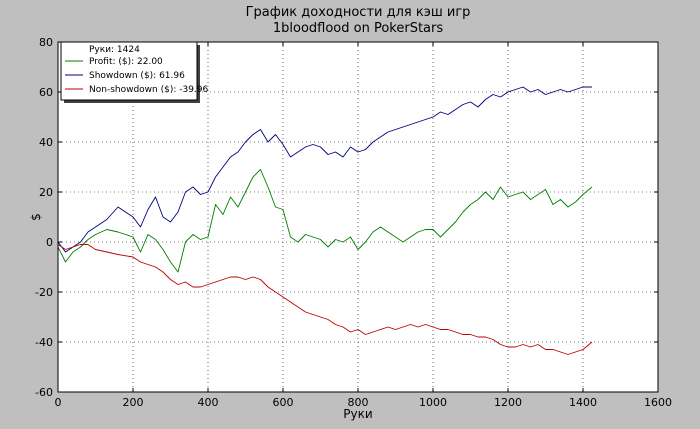 The width and height of the screenshot is (700, 429). I want to click on y-tick-label: -40, so click(44, 342).